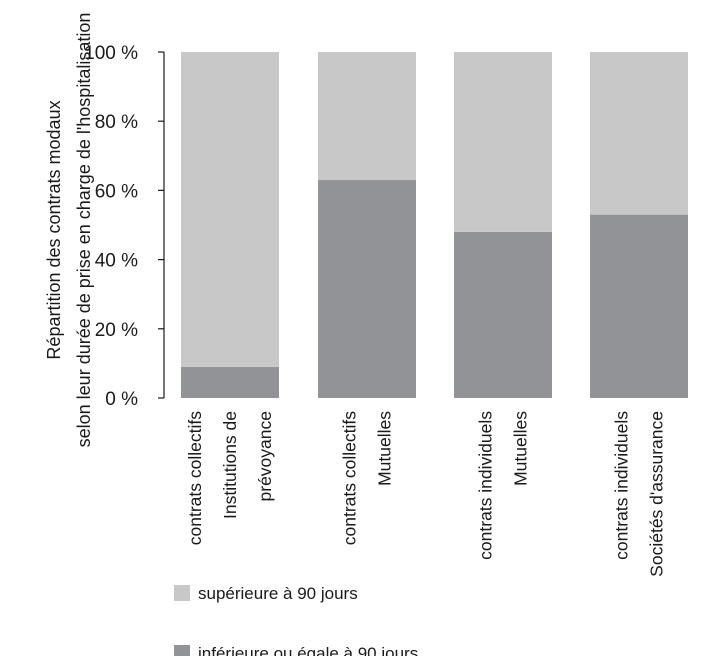 The width and height of the screenshot is (702, 656). Describe the element at coordinates (111, 53) in the screenshot. I see `y-tick-label: 100 %` at that location.